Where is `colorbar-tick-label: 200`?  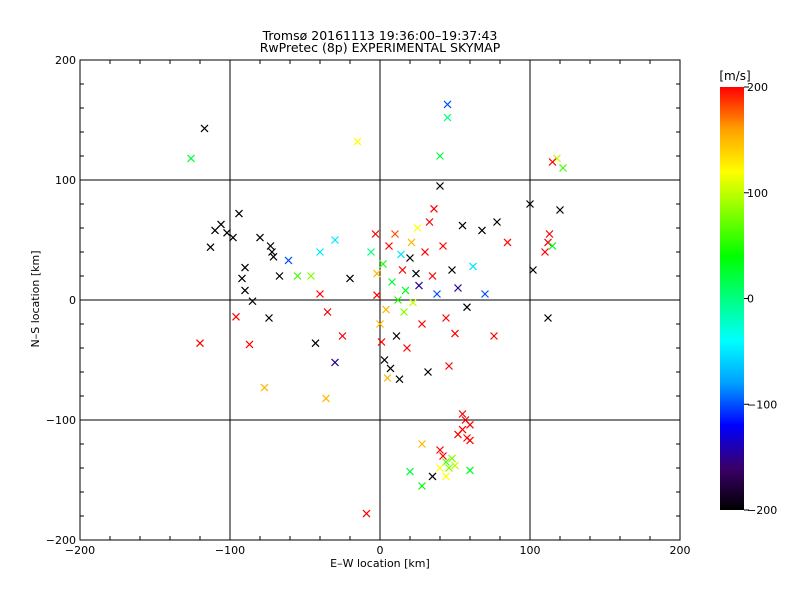 colorbar-tick-label: 200 is located at coordinates (757, 87).